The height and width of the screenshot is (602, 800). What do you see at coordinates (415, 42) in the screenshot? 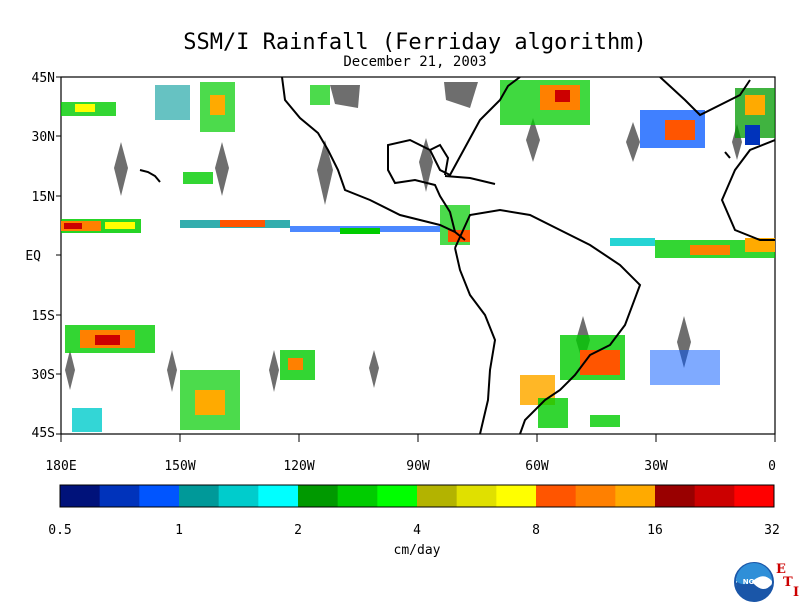
I see `chart-title: SSM/I Rainfall (Ferriday algorithm)` at bounding box center [415, 42].